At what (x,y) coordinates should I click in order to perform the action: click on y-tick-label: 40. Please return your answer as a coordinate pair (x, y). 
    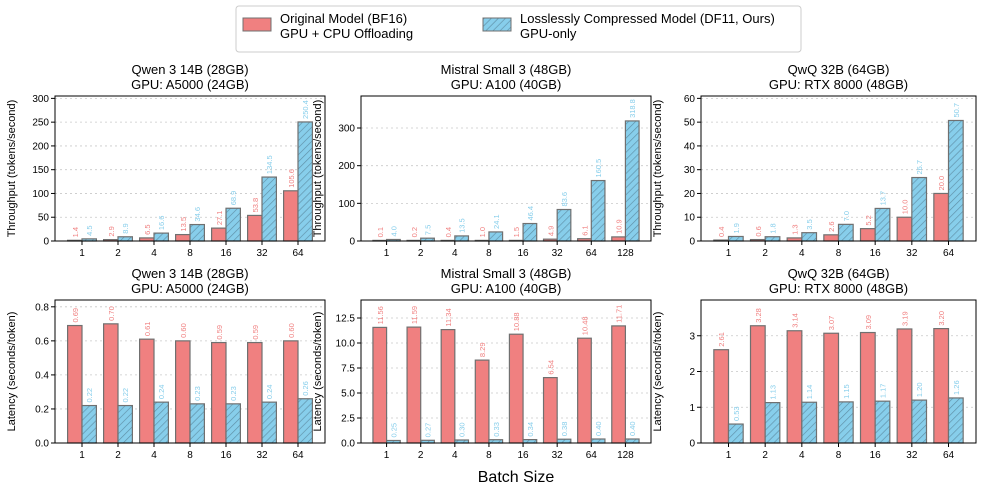
    Looking at the image, I should click on (690, 146).